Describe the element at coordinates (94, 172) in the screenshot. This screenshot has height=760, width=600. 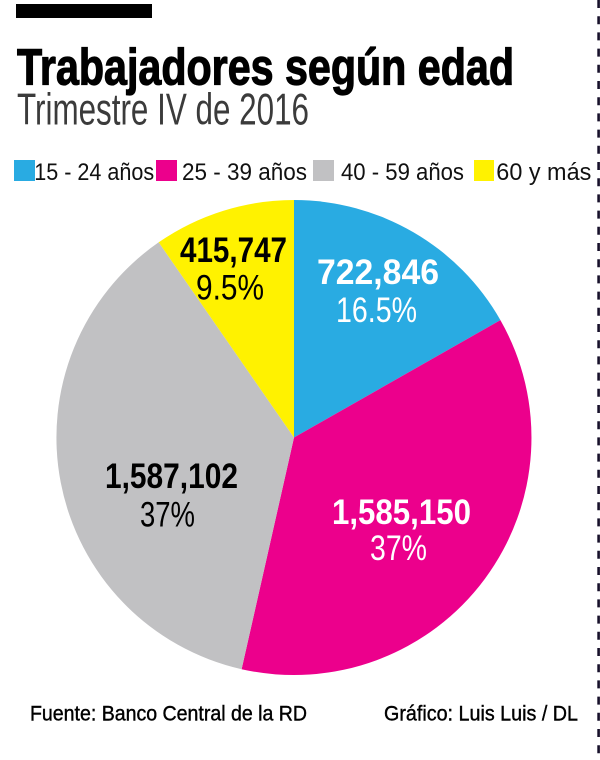
I see `svg-text: 15 - 24 años` at that location.